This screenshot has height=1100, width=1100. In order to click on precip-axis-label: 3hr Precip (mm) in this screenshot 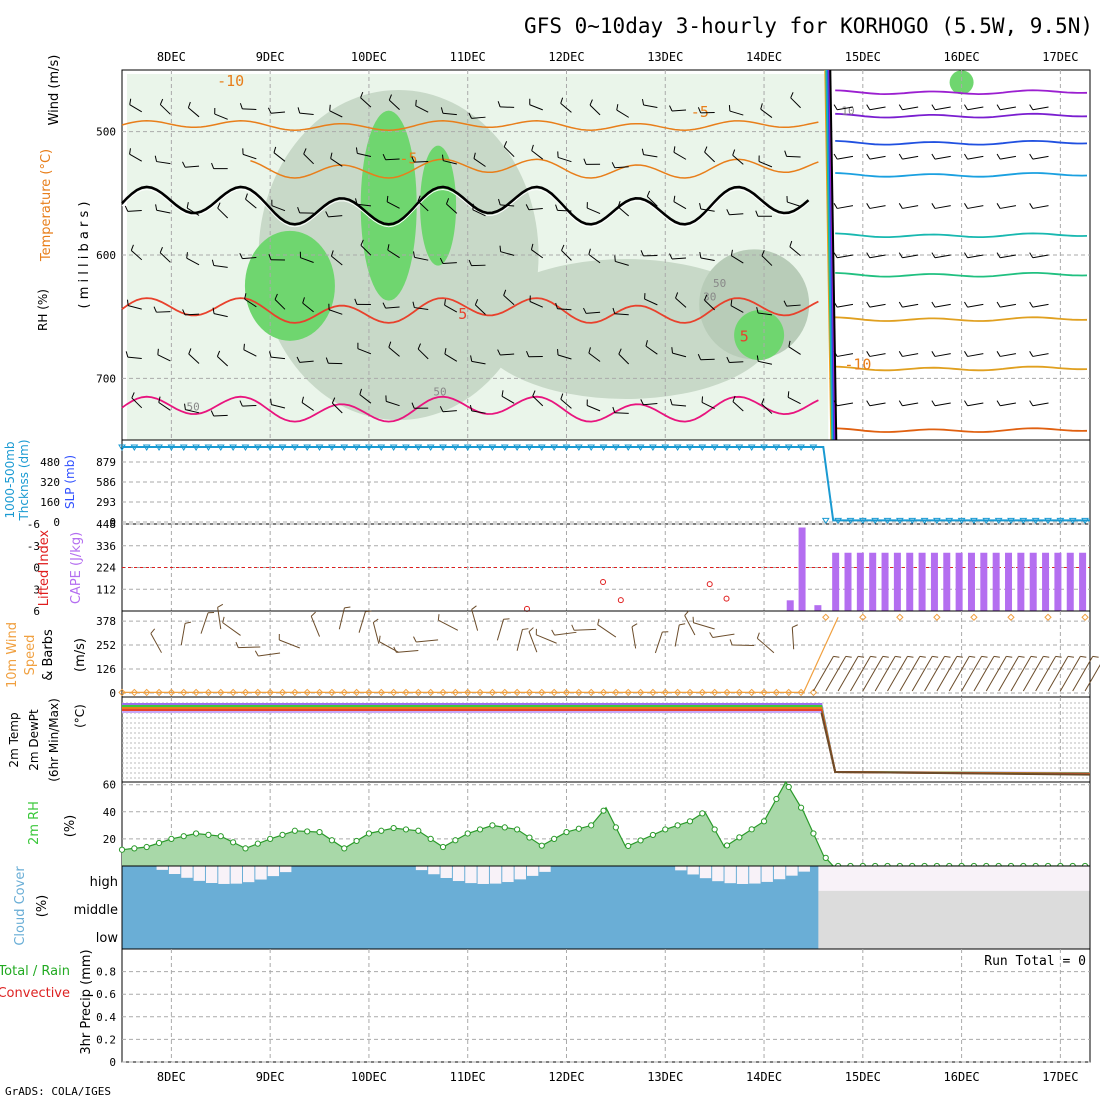, I will do `click(86, 1001)`.